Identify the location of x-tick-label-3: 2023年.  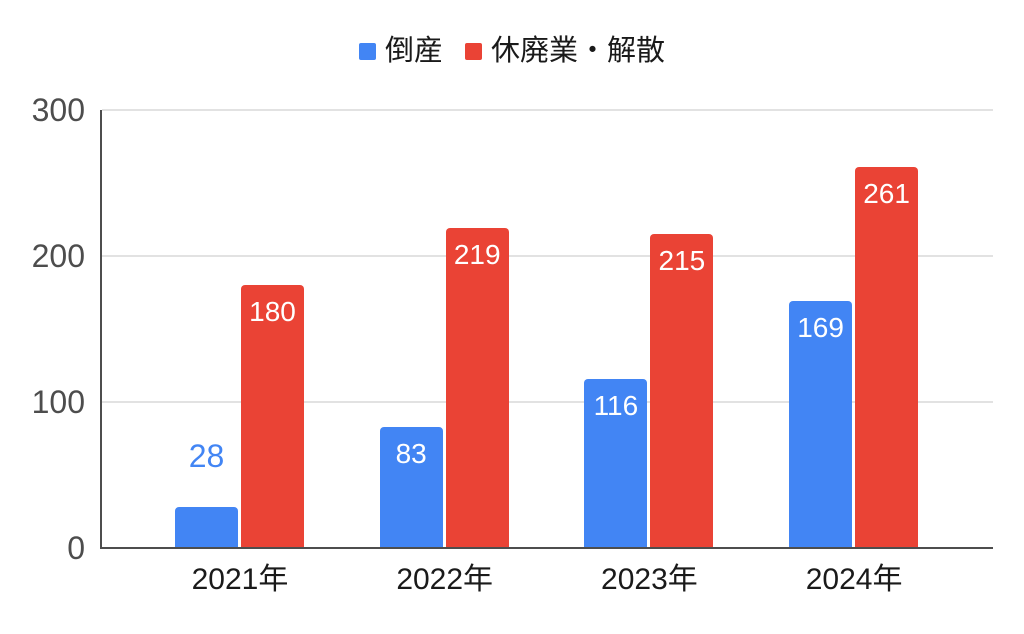
(649, 579).